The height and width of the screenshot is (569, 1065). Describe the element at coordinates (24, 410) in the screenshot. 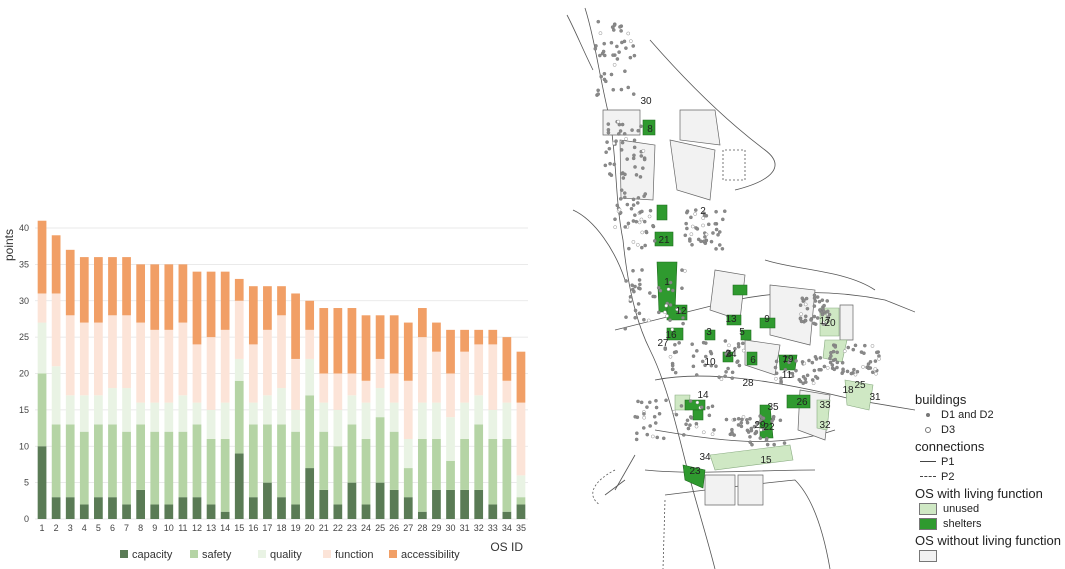

I see `y-tick-label: 15` at that location.